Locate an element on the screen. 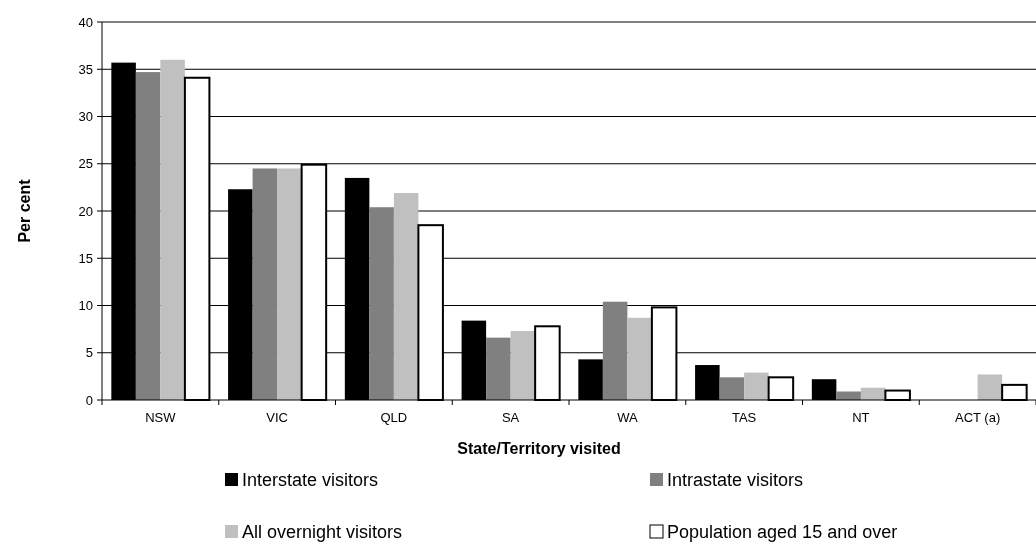 The width and height of the screenshot is (1036, 558). y-axis-title: Per cent is located at coordinates (24, 210).